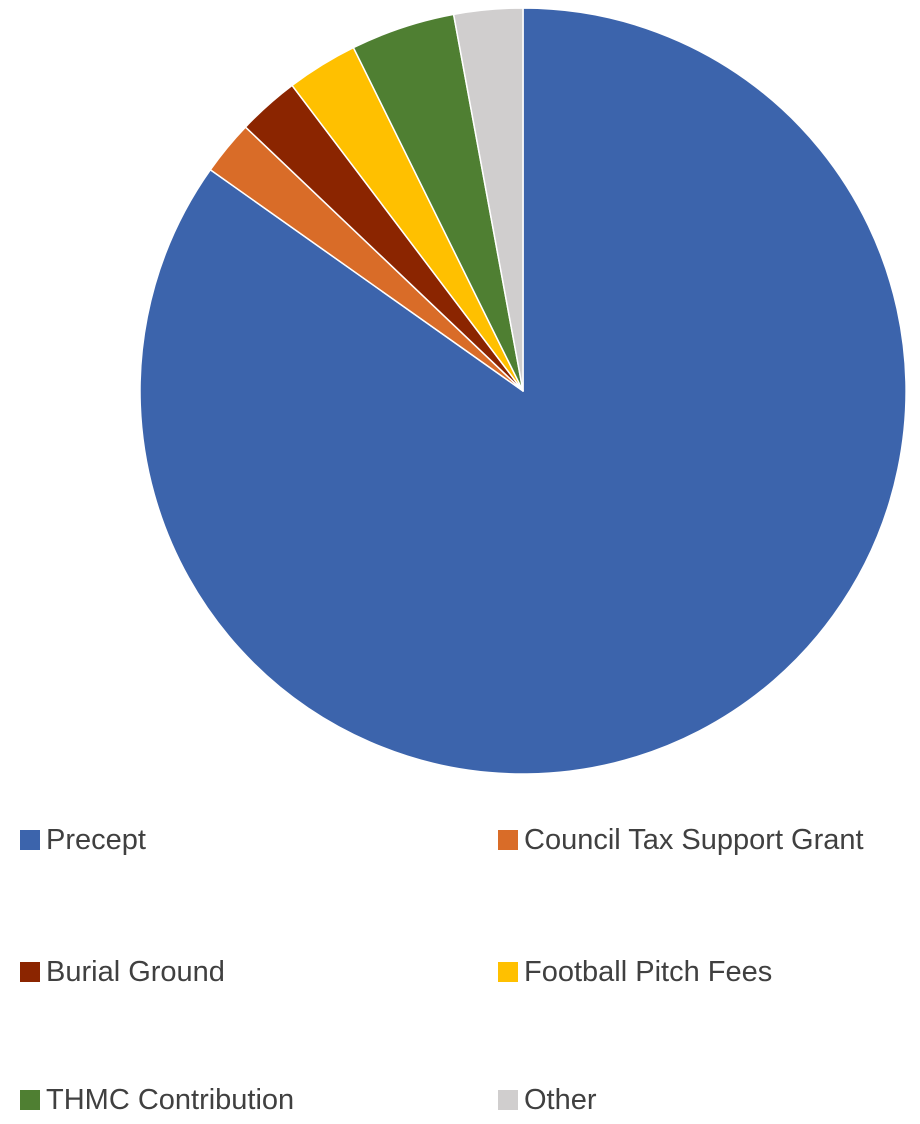 This screenshot has height=1124, width=920. What do you see at coordinates (135, 971) in the screenshot?
I see `legend-label-burial-ground: Burial Ground` at bounding box center [135, 971].